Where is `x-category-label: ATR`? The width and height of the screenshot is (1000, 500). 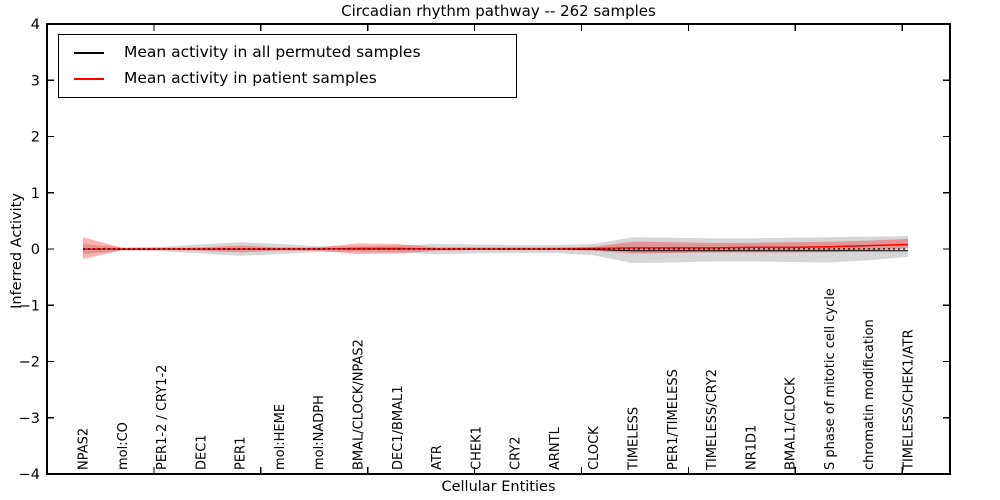
x-category-label: ATR is located at coordinates (437, 457).